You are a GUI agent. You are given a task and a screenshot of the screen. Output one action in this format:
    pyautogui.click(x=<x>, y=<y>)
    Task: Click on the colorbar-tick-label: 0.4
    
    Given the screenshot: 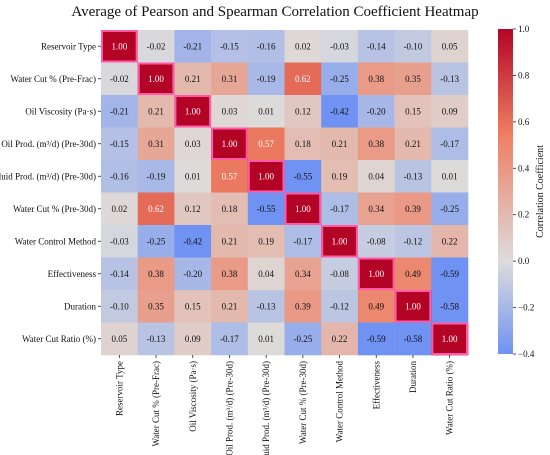 What is the action you would take?
    pyautogui.click(x=524, y=168)
    